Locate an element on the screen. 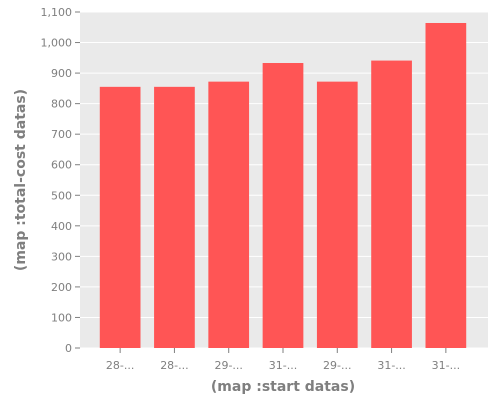 Image resolution: width=500 pixels, height=400 pixels. y-tick-label: 1,000 is located at coordinates (57, 43).